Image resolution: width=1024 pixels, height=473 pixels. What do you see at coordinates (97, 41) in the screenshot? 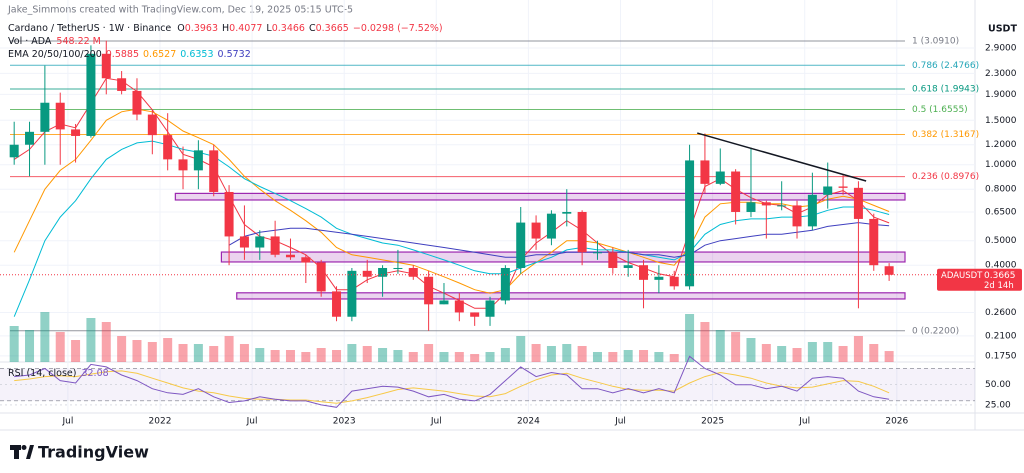
I see `volume-unit: M` at bounding box center [97, 41].